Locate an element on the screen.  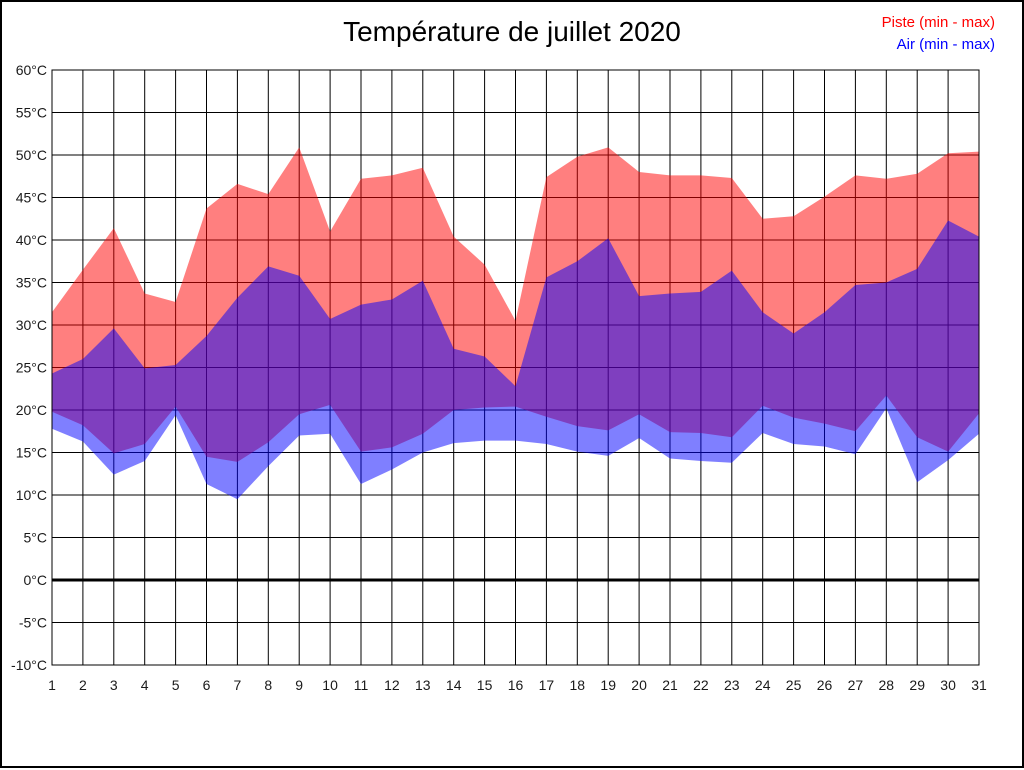
y-axis-tick-label: -5°C is located at coordinates (33, 623).